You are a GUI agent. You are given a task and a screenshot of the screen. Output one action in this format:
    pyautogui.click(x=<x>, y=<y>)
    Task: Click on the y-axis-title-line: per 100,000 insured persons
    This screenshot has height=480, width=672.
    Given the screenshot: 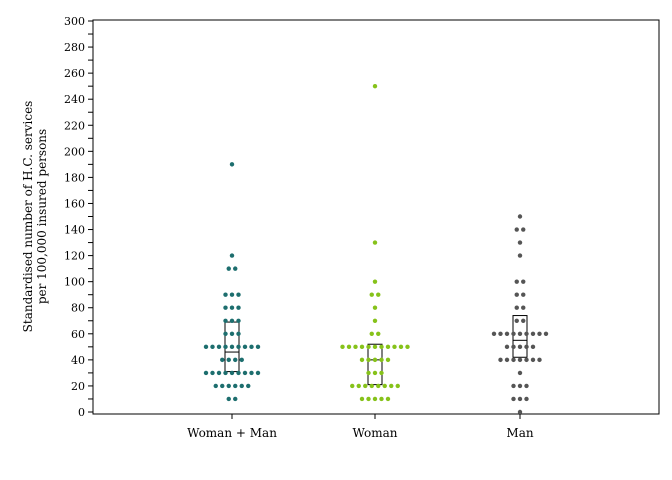 What is the action you would take?
    pyautogui.click(x=42, y=216)
    